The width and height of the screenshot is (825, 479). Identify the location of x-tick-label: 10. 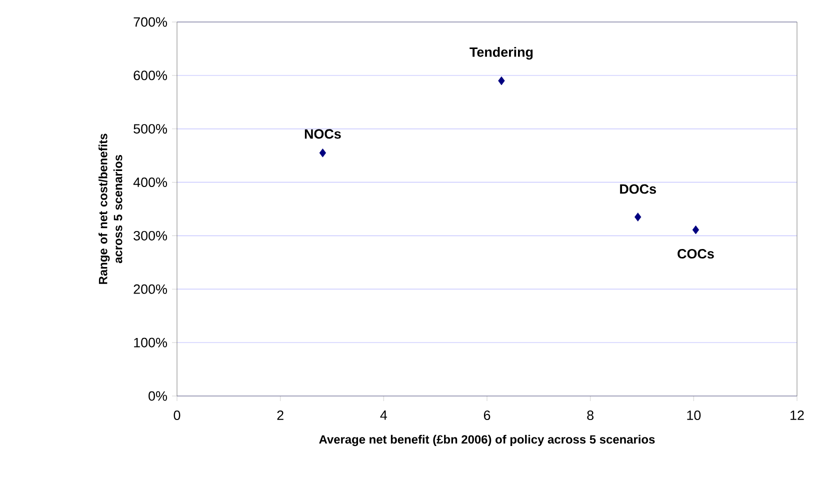
(694, 415).